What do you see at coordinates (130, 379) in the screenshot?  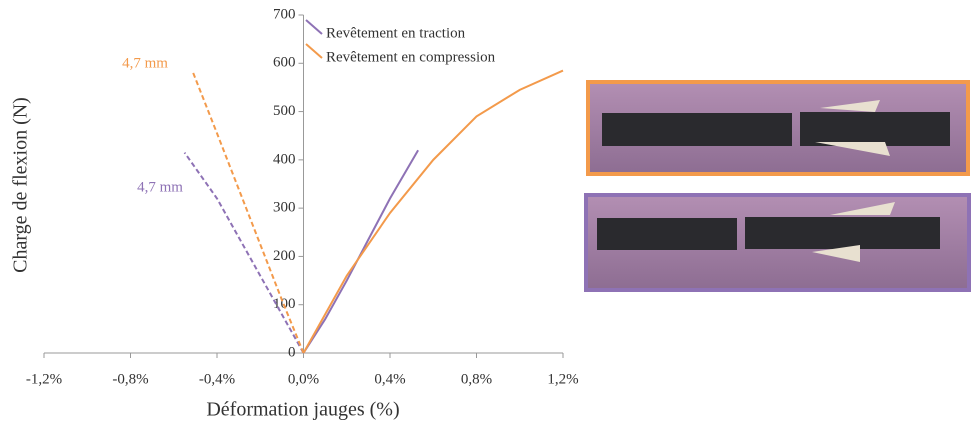 I see `x-tick-label: -0,8%` at bounding box center [130, 379].